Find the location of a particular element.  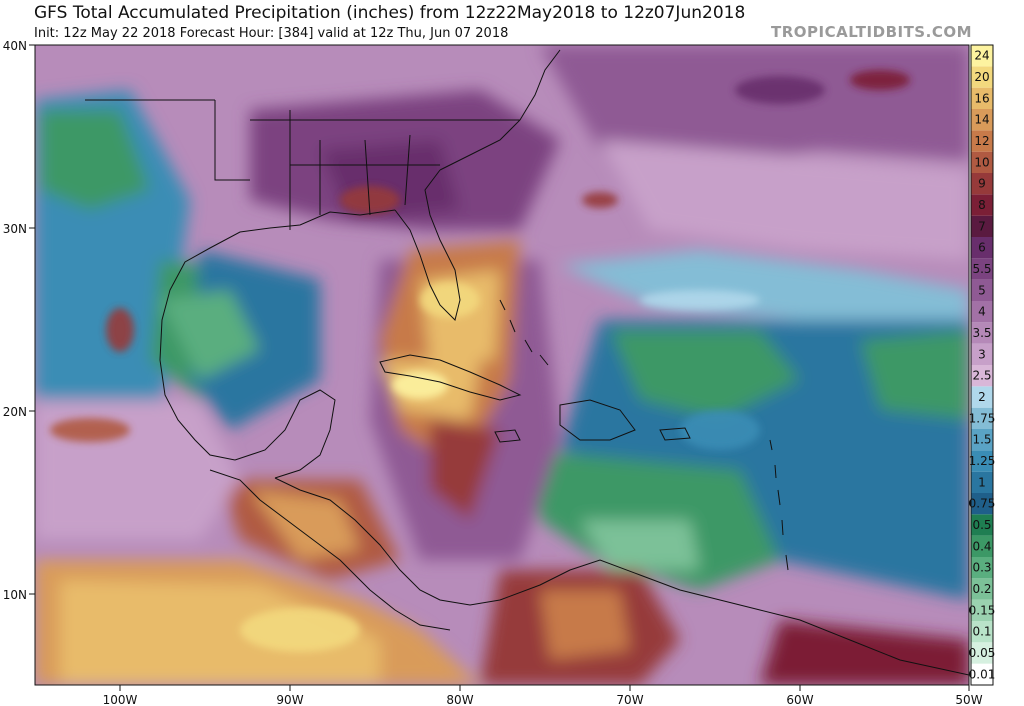

colorbar-label: 2.5 is located at coordinates (981, 376).